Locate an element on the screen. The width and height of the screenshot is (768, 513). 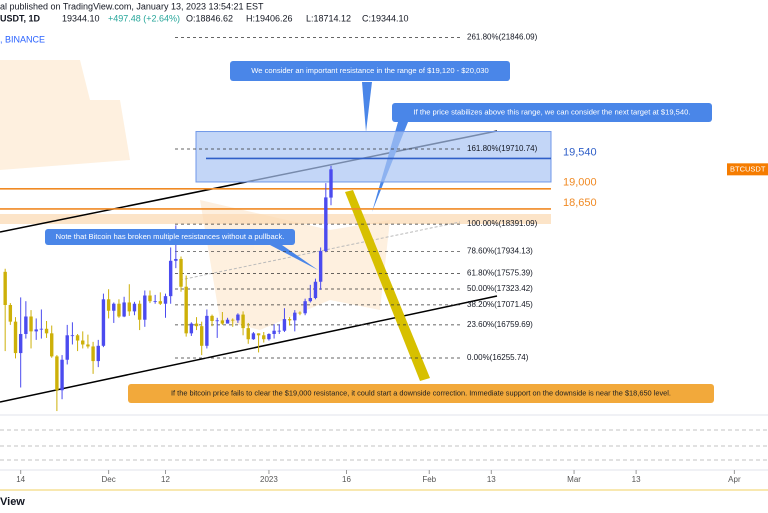
level-label: 18,650 is located at coordinates (580, 203).